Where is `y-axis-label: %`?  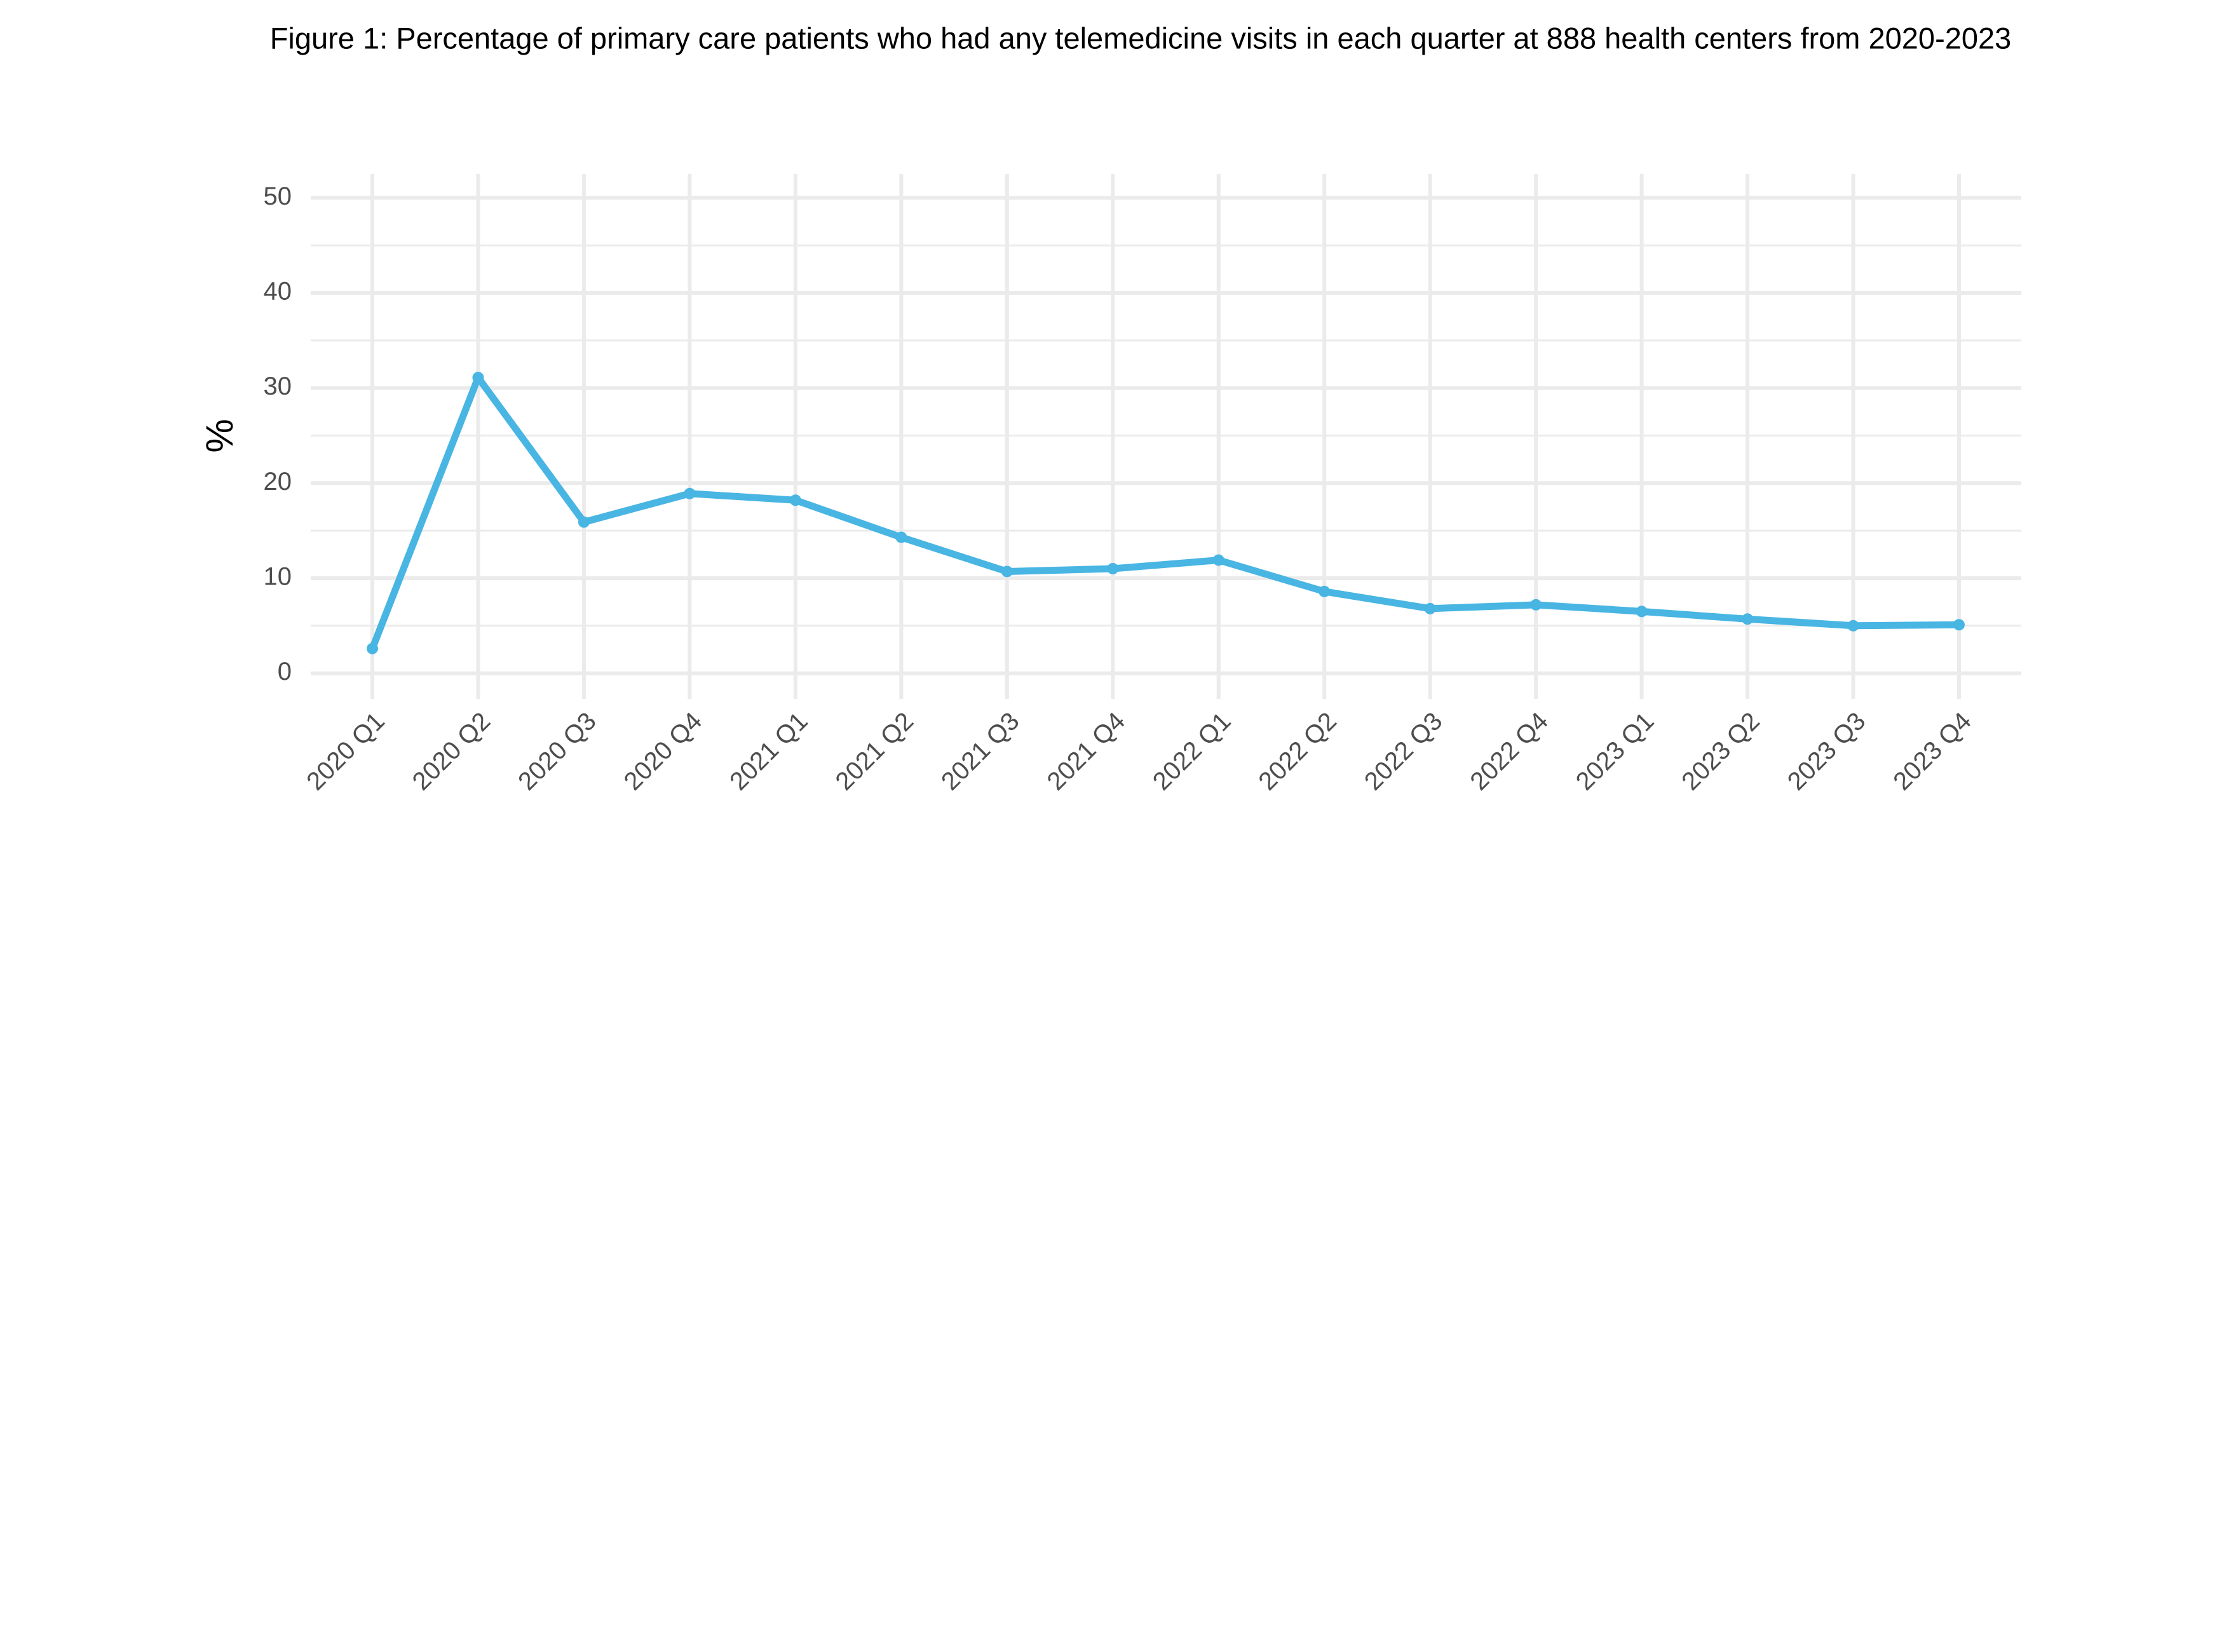 y-axis-label: % is located at coordinates (219, 436).